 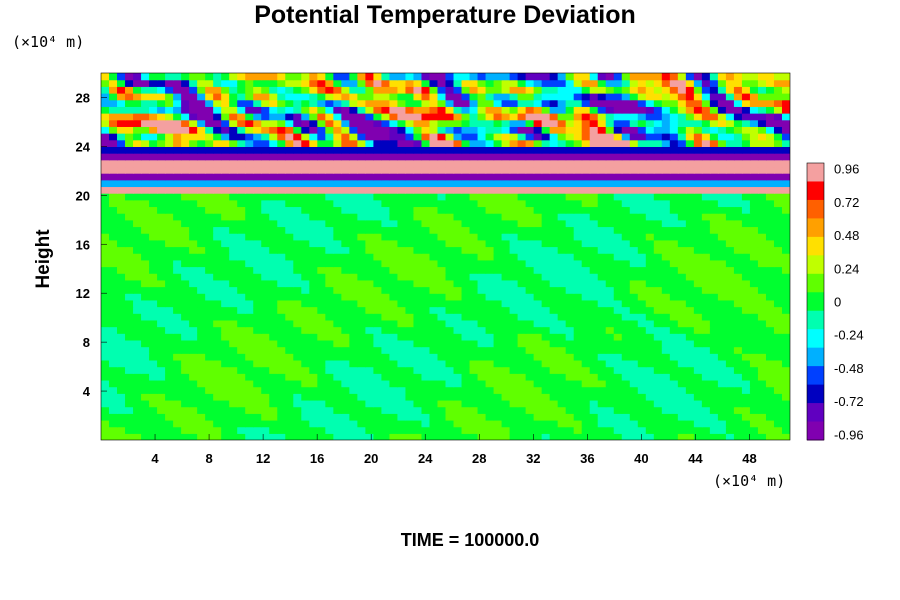 What do you see at coordinates (749, 481) in the screenshot?
I see `x-unit-text: (×10⁴ m)` at bounding box center [749, 481].